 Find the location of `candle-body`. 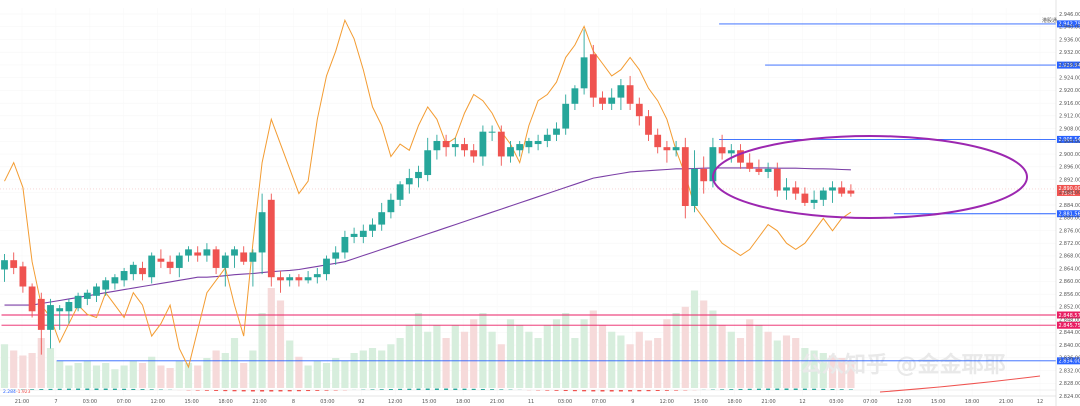

candle-body is located at coordinates (280, 279).